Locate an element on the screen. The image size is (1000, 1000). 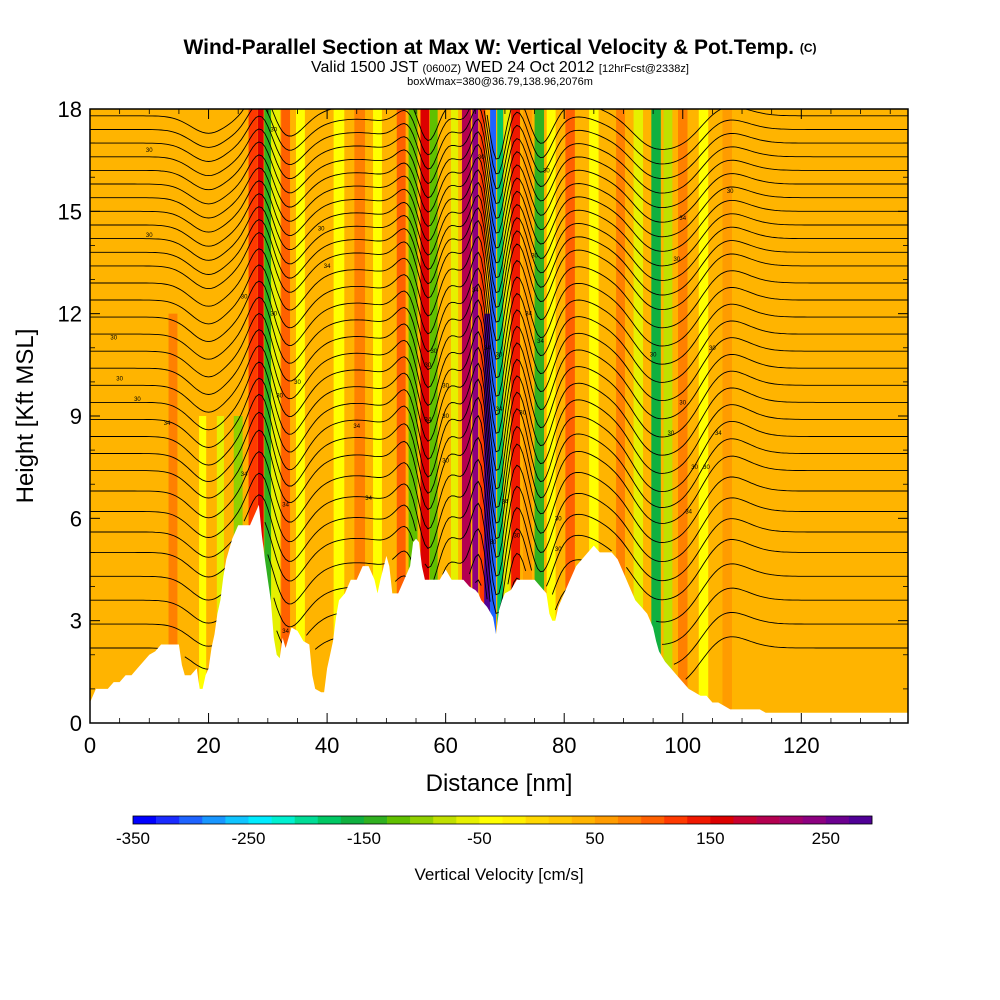
x-tick-label: 60 is located at coordinates (445, 745).